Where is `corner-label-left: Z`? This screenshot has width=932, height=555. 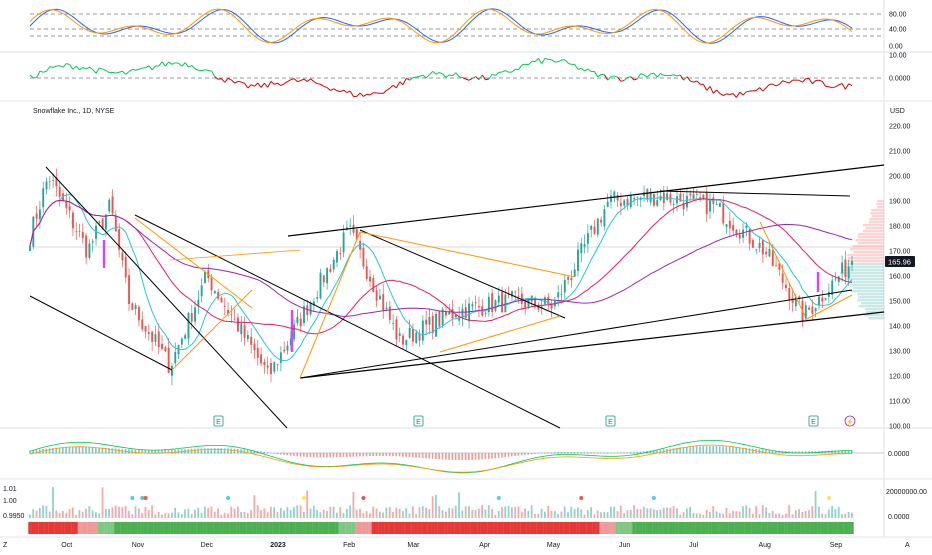
corner-label-left: Z is located at coordinates (5, 545).